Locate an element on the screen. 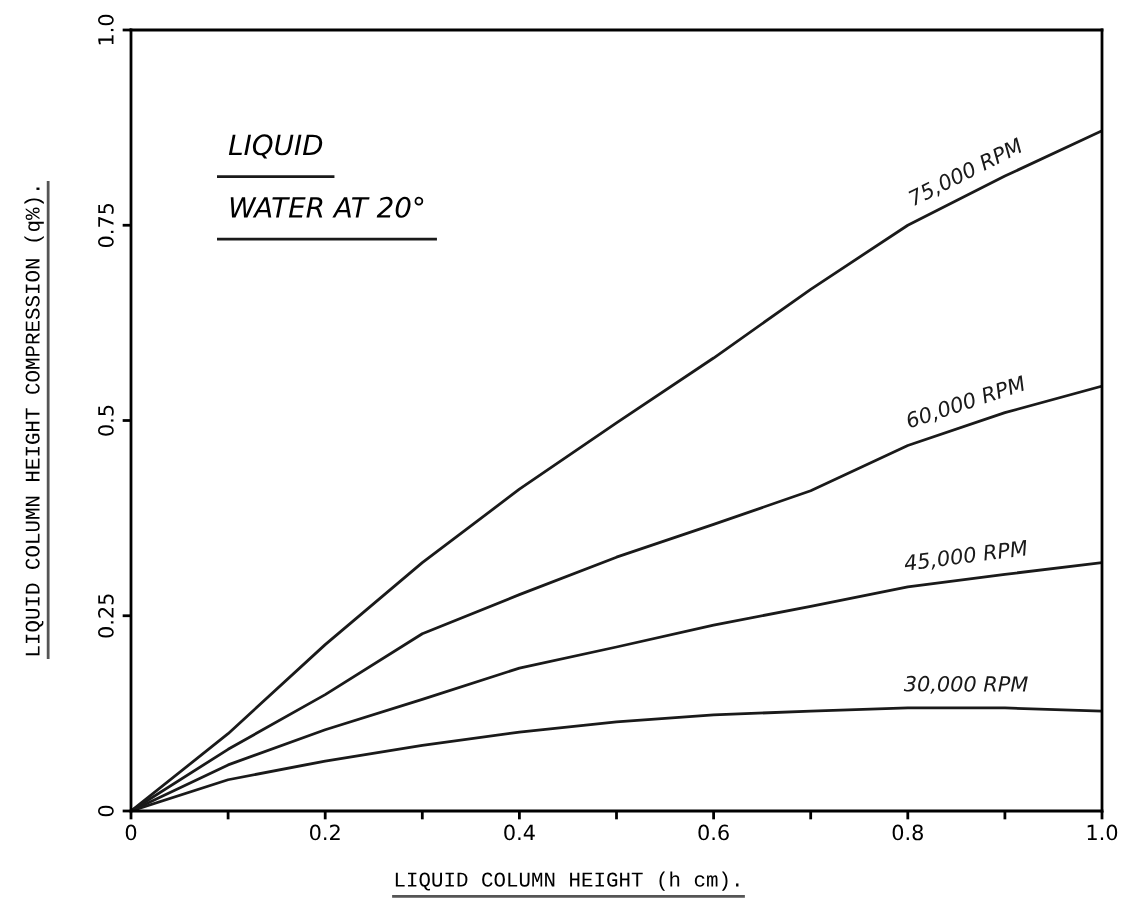 Image resolution: width=1137 pixels, height=909 pixels. x-tick-label: 0 is located at coordinates (131, 832).